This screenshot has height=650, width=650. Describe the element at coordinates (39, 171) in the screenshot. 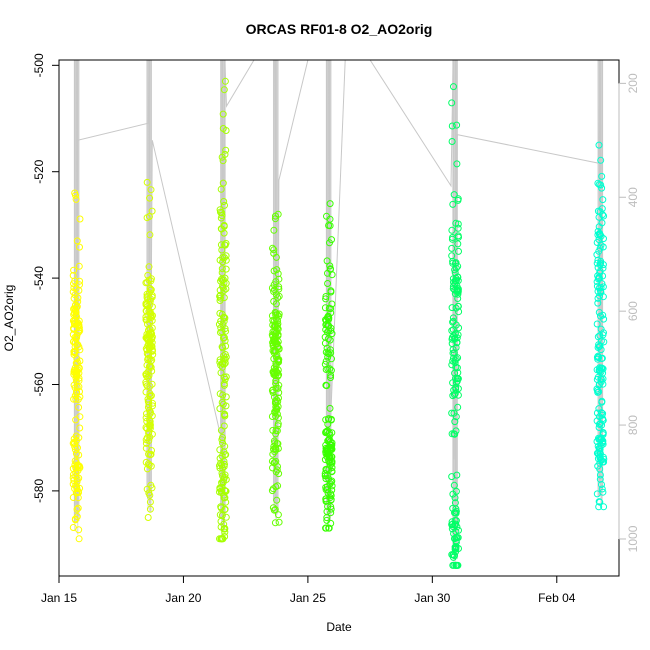

I see `y-tick-label: -520` at that location.